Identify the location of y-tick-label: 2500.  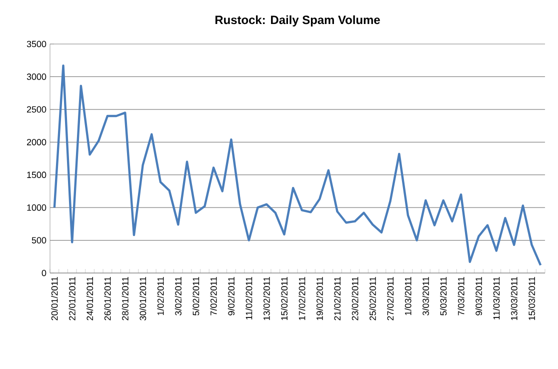
(36, 109).